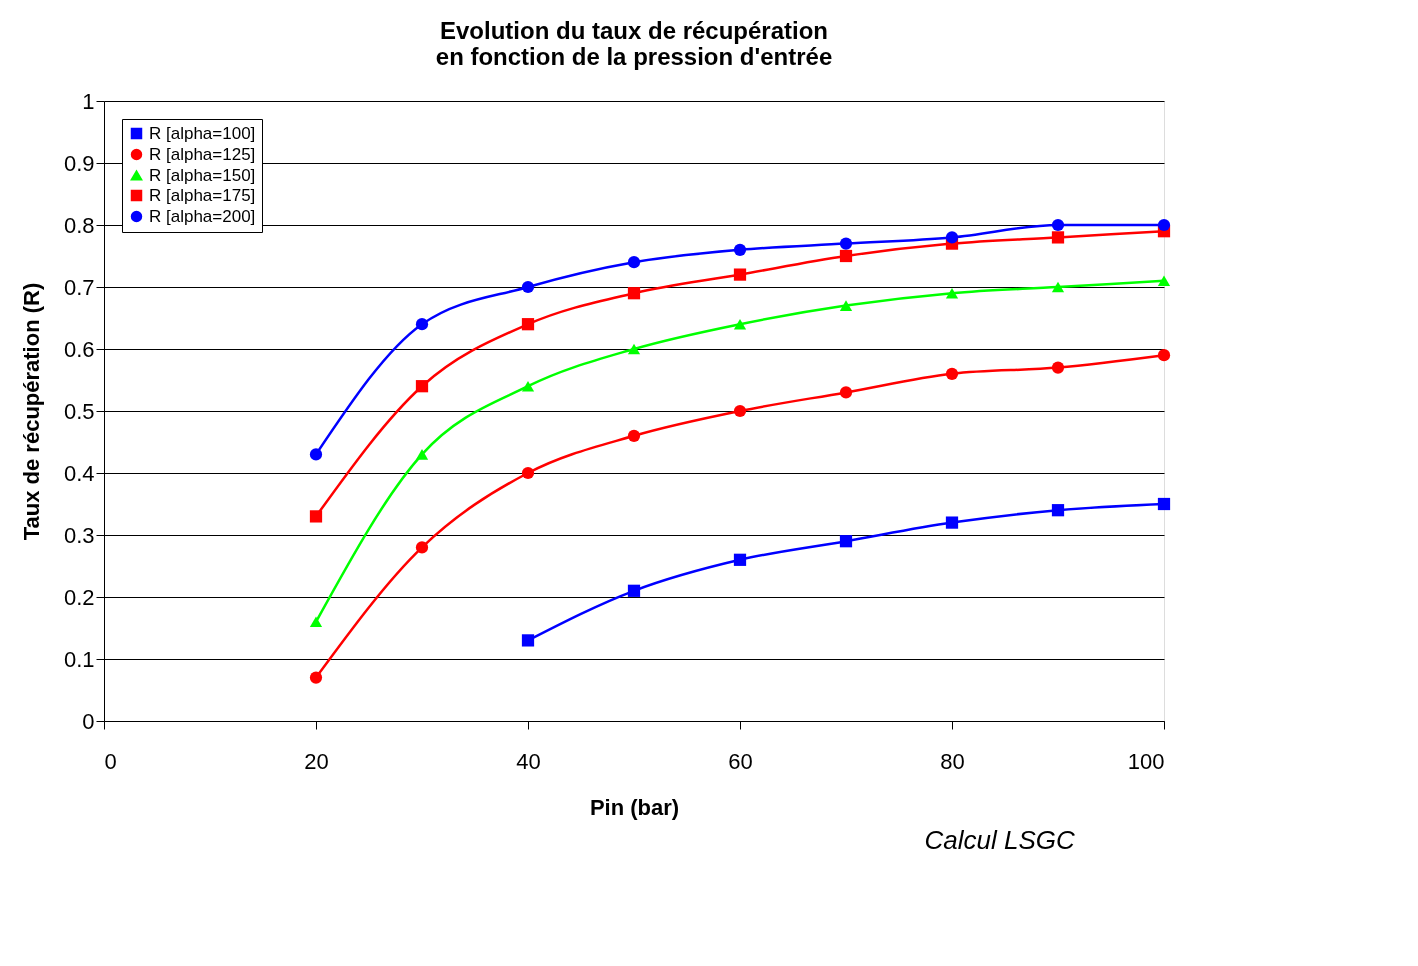 The image size is (1418, 966). What do you see at coordinates (202, 195) in the screenshot?
I see `legend-label: R [alpha=175]` at bounding box center [202, 195].